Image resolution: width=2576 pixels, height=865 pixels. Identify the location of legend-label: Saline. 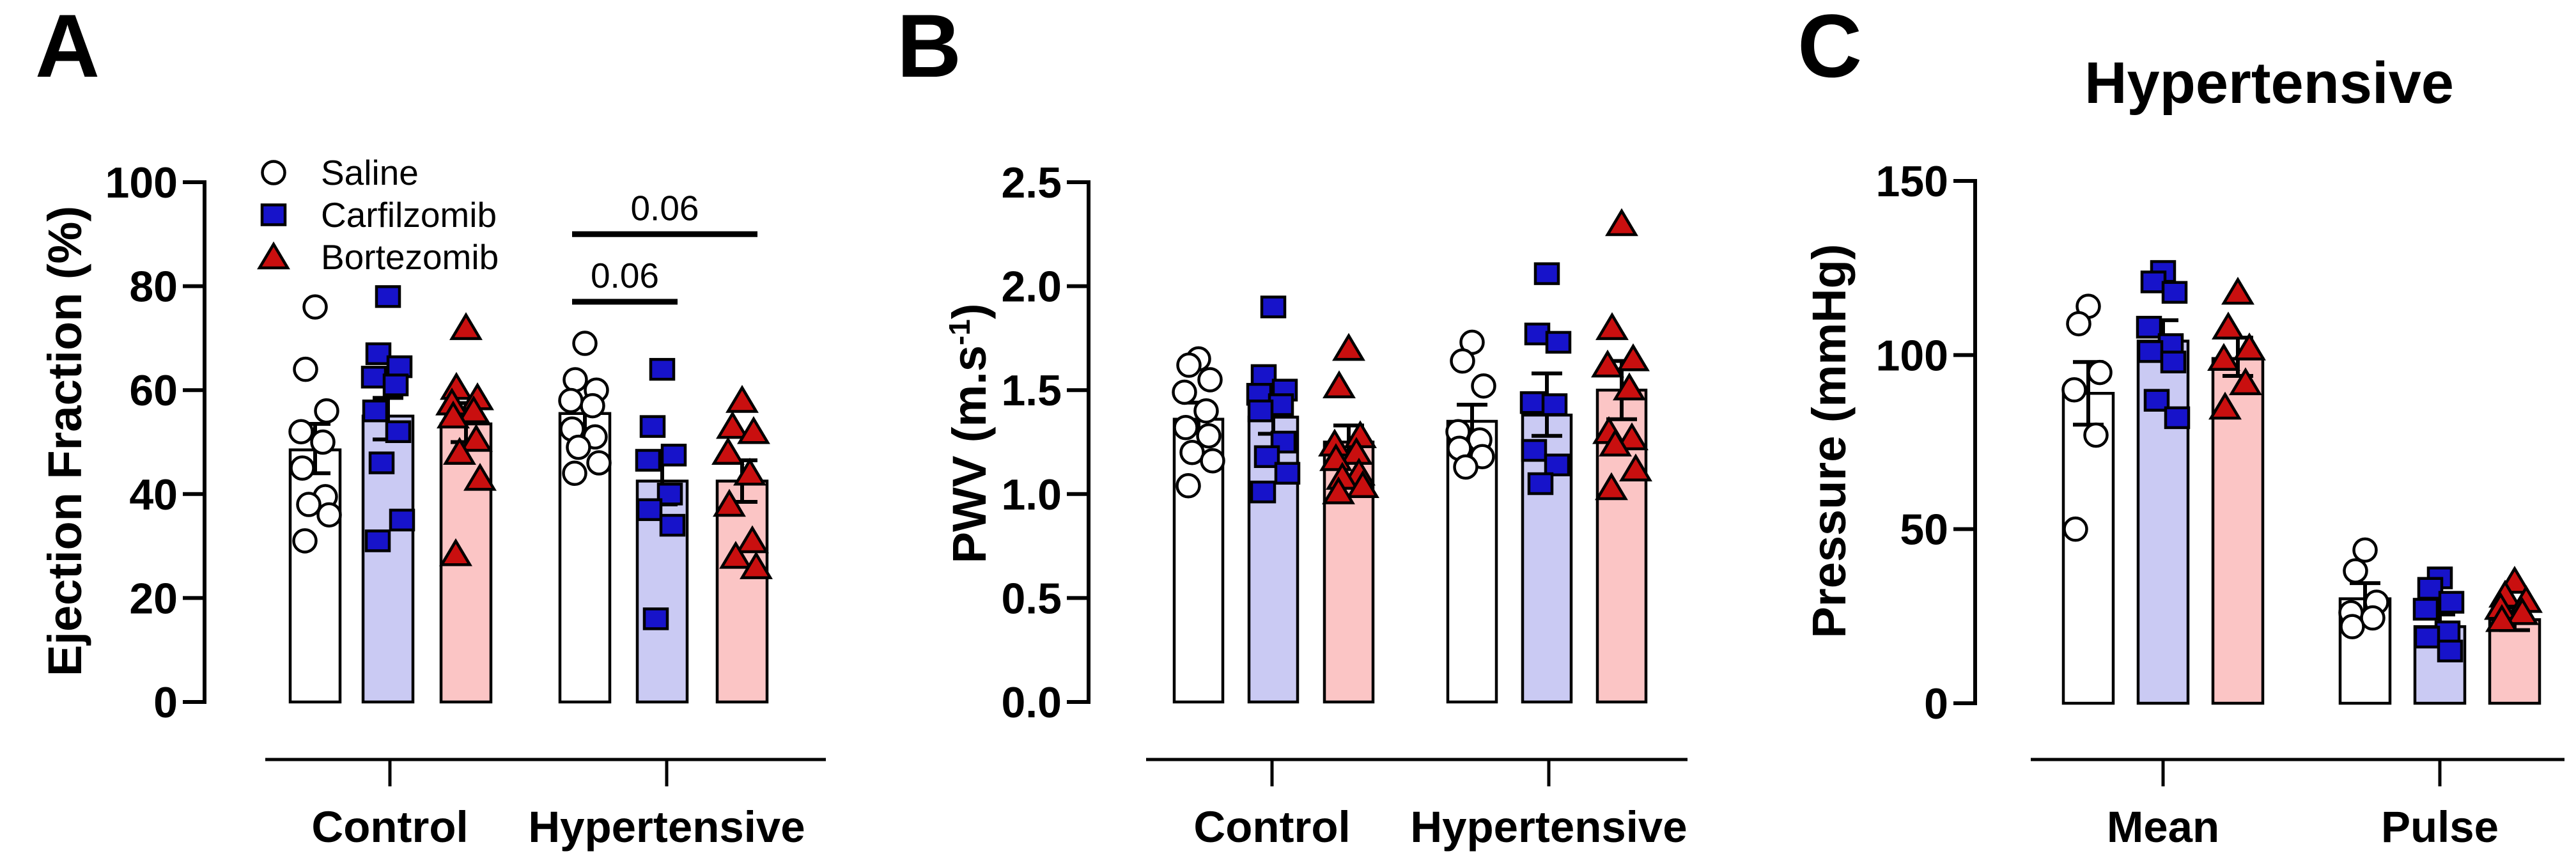
(370, 172).